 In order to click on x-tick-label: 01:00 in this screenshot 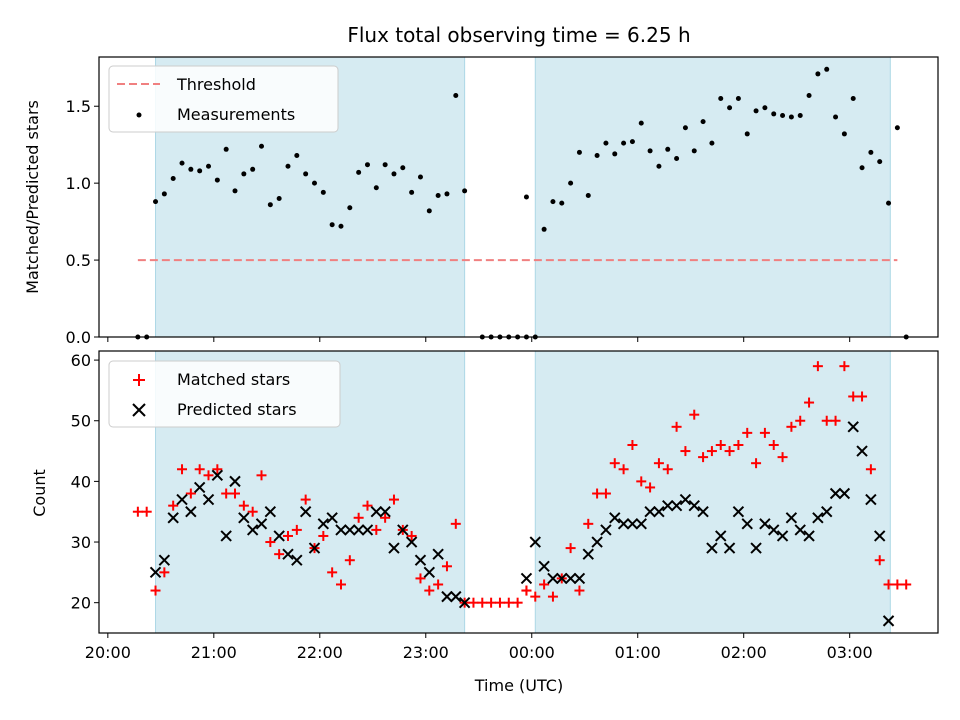, I will do `click(638, 652)`.